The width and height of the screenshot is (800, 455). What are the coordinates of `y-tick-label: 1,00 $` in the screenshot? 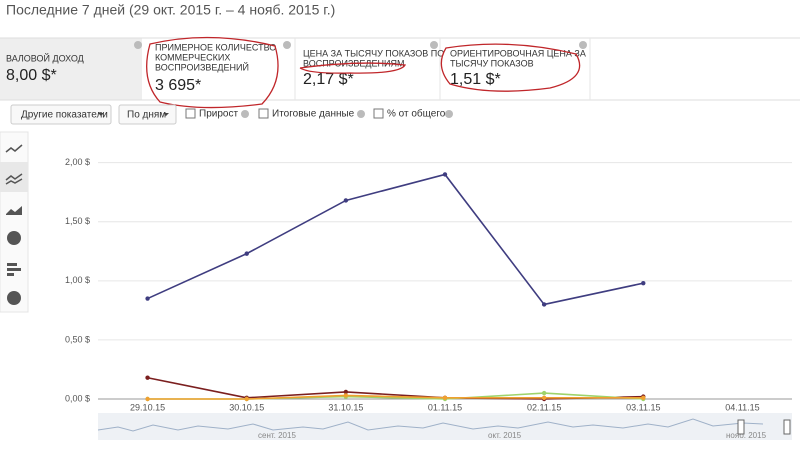 It's located at (77, 280).